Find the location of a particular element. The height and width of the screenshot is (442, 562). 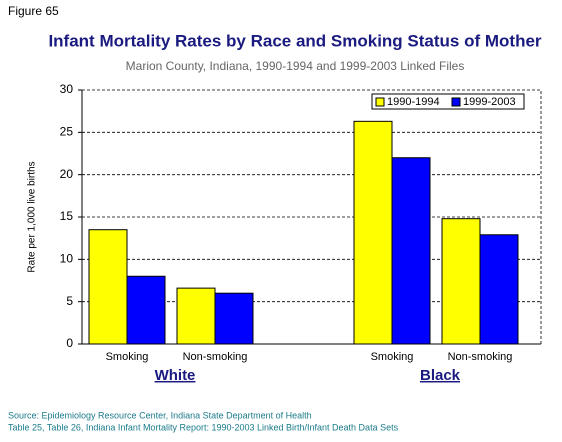

y-tick-label: 5 is located at coordinates (69, 301).